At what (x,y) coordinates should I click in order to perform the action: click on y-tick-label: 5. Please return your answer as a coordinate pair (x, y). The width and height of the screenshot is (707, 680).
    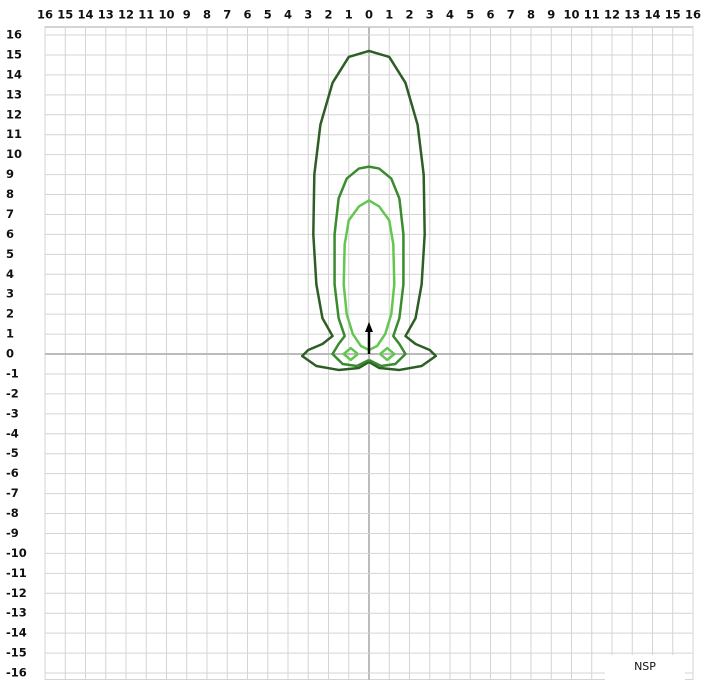
    Looking at the image, I should click on (10, 254).